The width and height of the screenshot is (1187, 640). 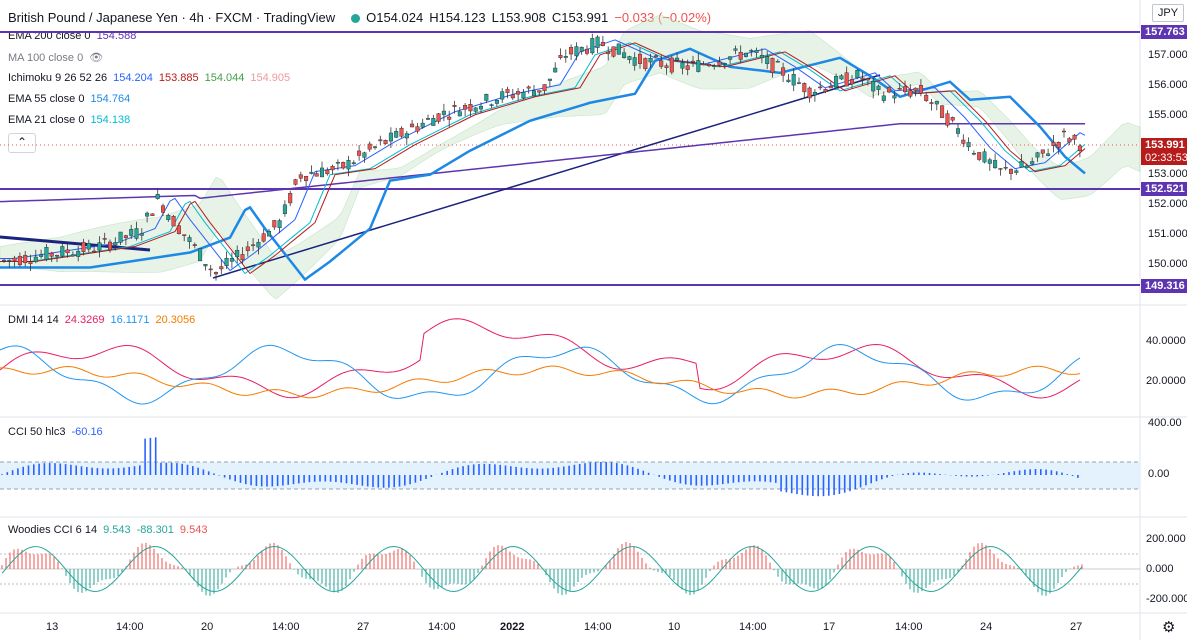 I want to click on dmi-legend: DMI 14 14 24.3269 16.1171 20.3056, so click(x=104, y=320).